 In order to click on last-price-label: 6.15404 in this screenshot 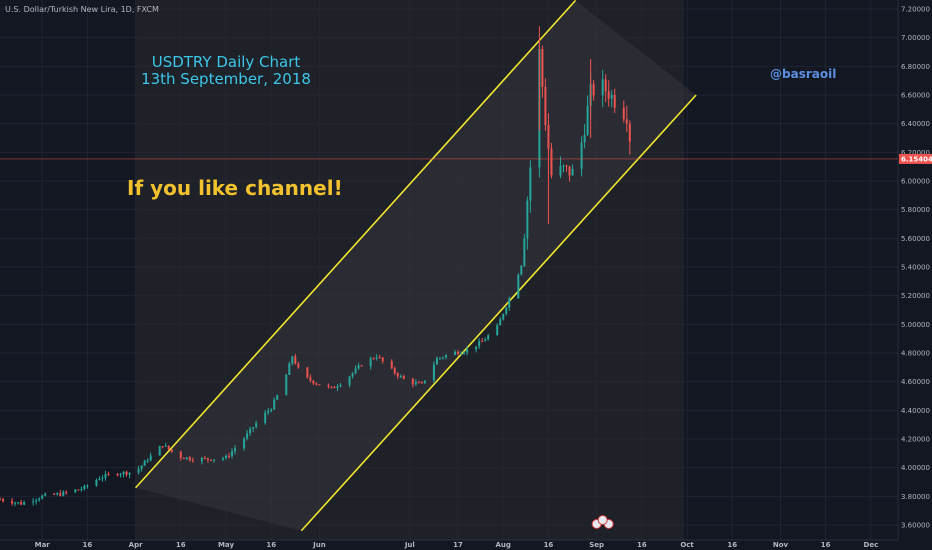, I will do `click(916, 159)`.